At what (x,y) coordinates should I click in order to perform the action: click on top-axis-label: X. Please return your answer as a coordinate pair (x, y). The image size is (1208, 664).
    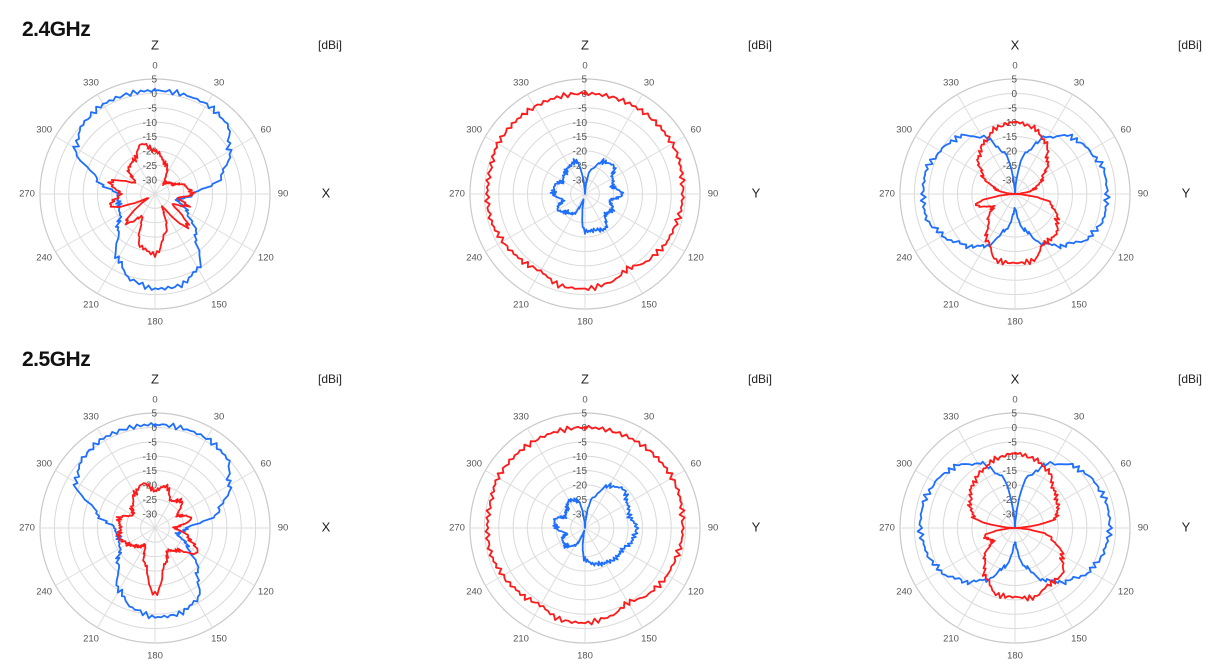
    Looking at the image, I should click on (1015, 378).